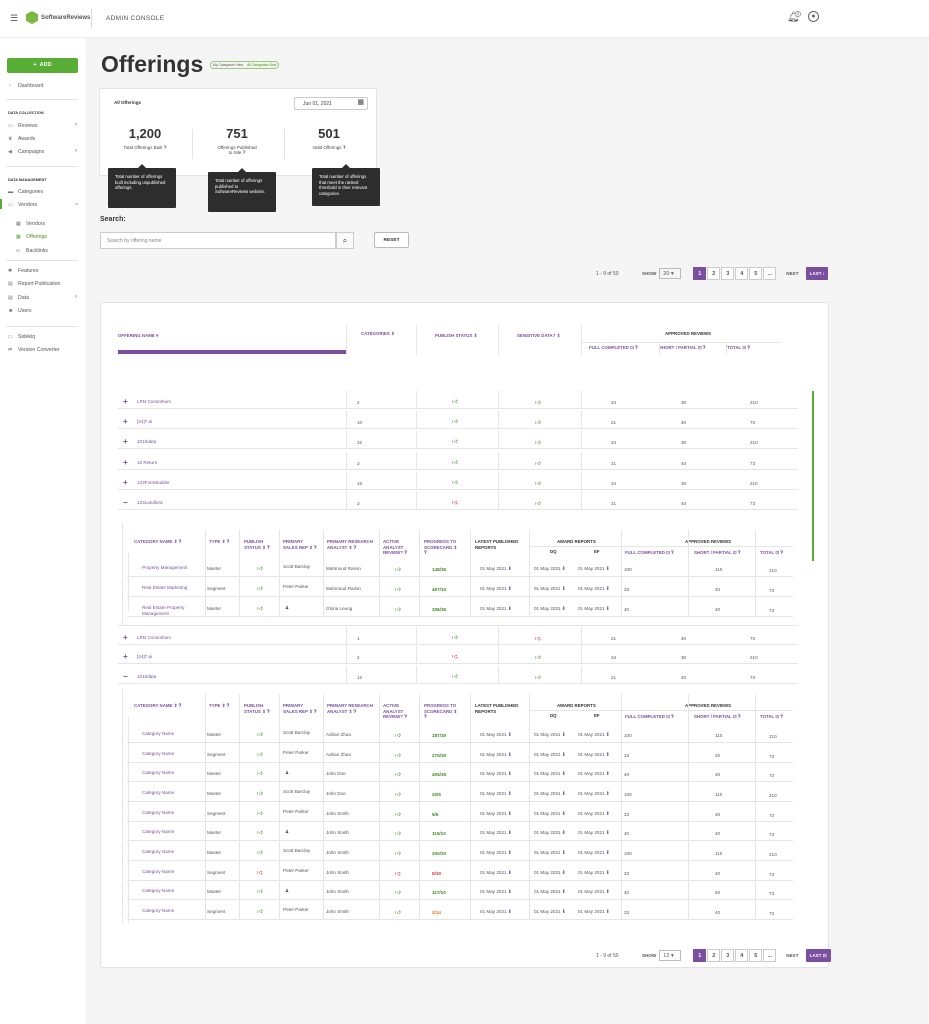 This screenshot has width=929, height=1024. What do you see at coordinates (34, 284) in the screenshot?
I see `sidebar-item-report-publication: ▤ Report Publication` at bounding box center [34, 284].